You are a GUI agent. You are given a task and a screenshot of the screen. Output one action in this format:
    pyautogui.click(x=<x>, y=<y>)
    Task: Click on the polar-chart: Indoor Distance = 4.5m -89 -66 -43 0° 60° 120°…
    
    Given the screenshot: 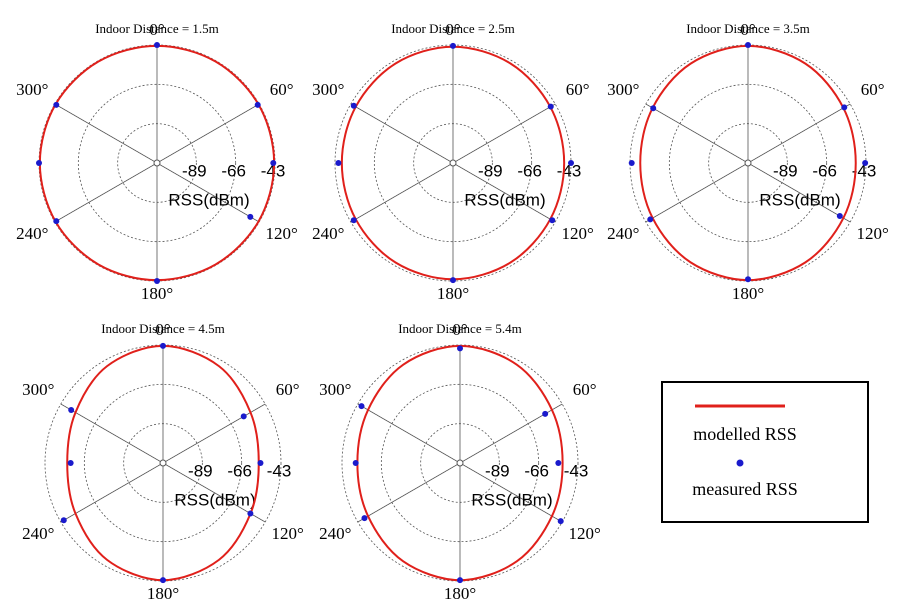 What is the action you would take?
    pyautogui.click(x=163, y=461)
    